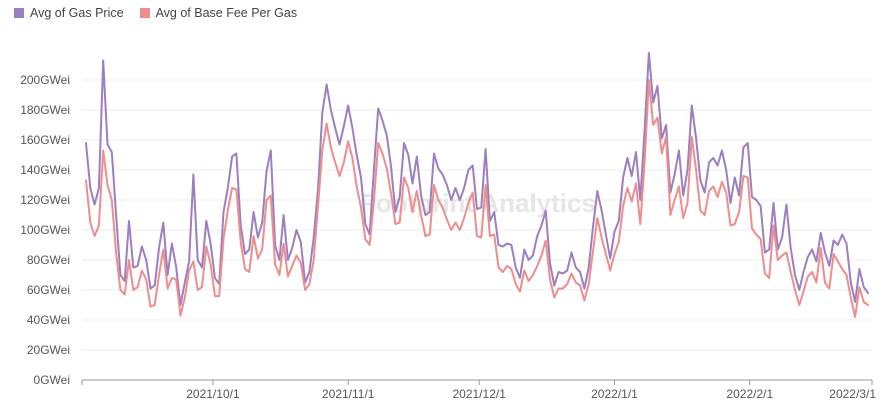  I want to click on x-tick-label: 2021/10/1, so click(213, 394).